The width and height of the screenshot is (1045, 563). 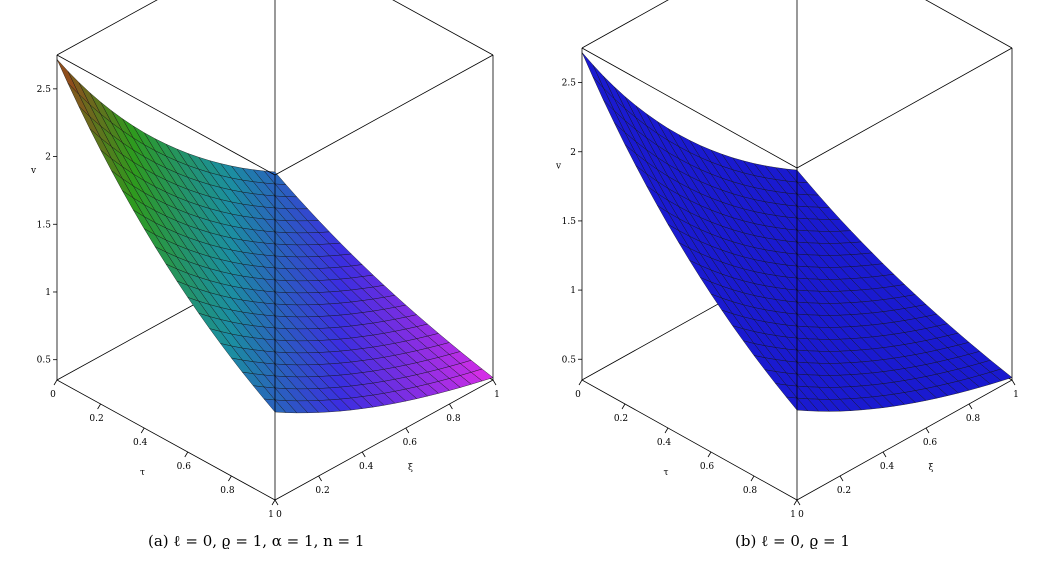 I want to click on caption-b: (b) ℓ = 0, ϱ = 1, so click(x=792, y=541).